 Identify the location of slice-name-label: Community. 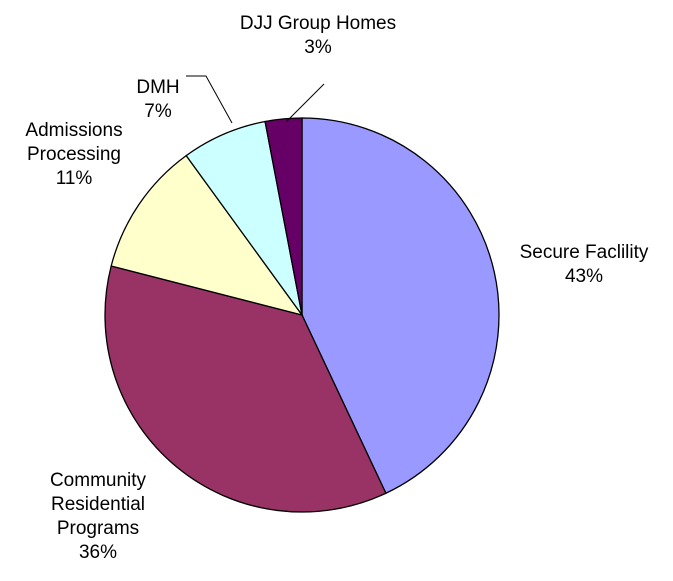
(98, 480).